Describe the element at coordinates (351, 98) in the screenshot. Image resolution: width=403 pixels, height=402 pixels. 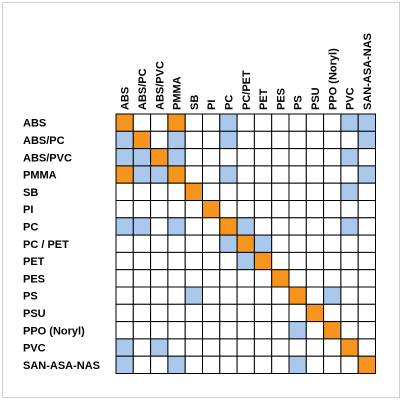
I see `column-label: PVC` at that location.